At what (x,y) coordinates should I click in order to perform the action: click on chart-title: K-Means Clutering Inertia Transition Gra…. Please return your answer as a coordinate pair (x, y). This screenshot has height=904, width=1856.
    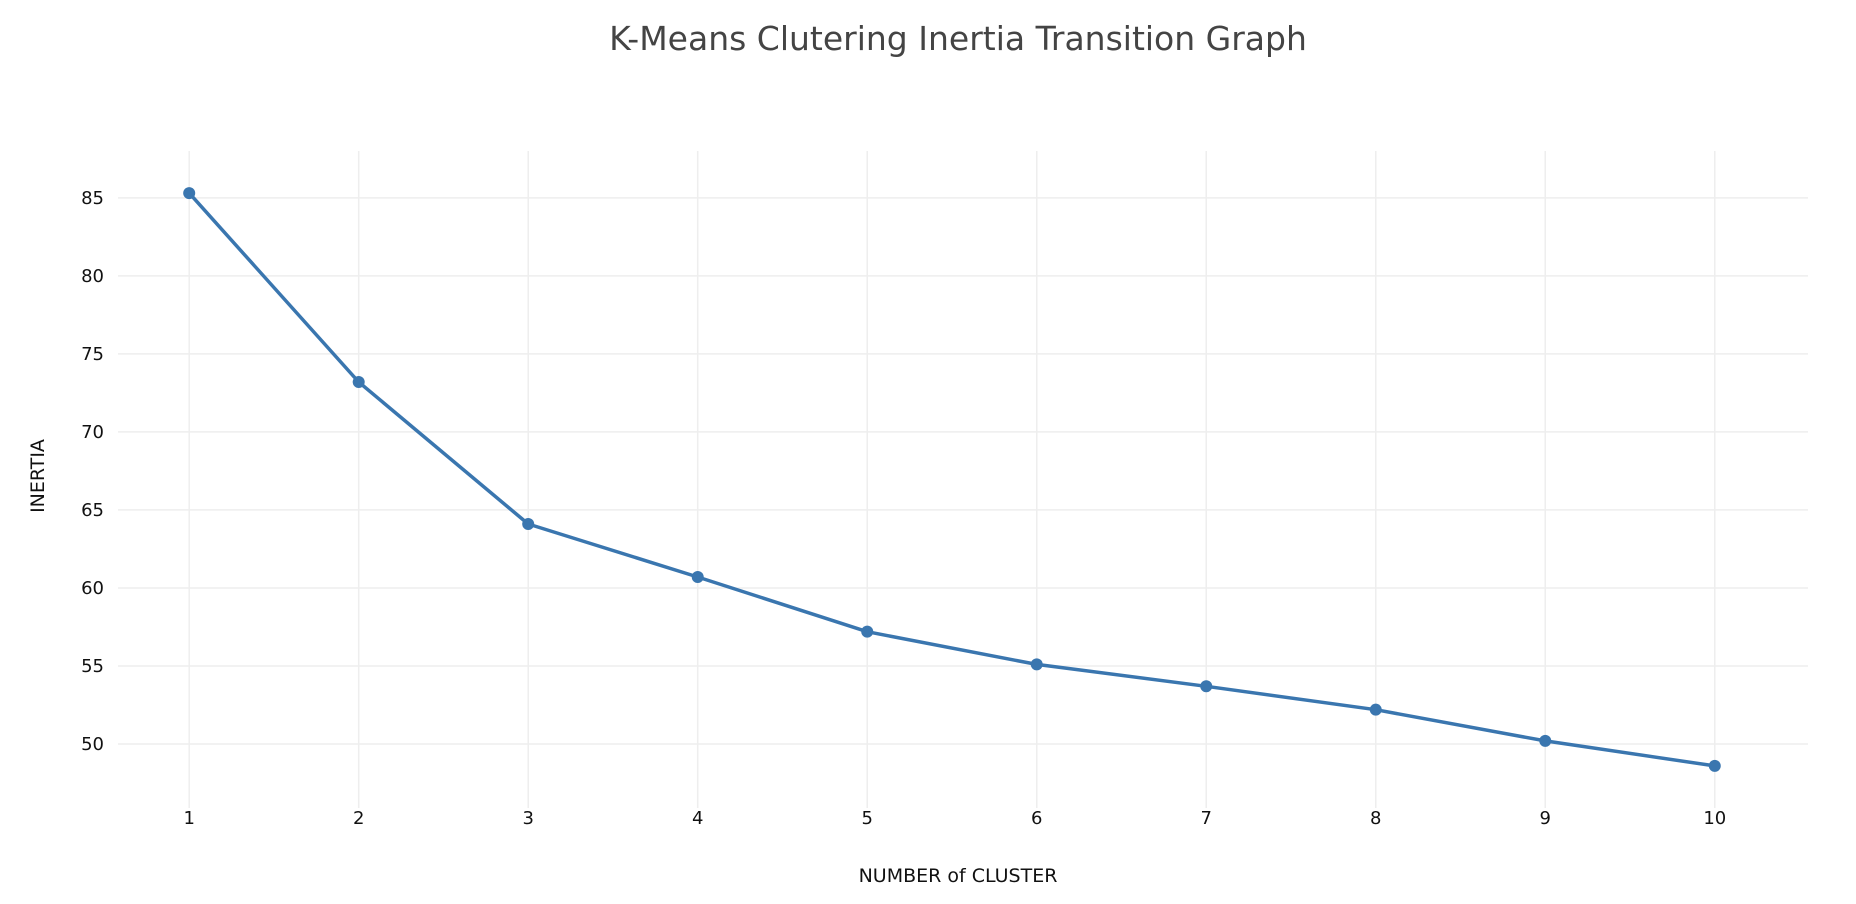
    Looking at the image, I should click on (958, 38).